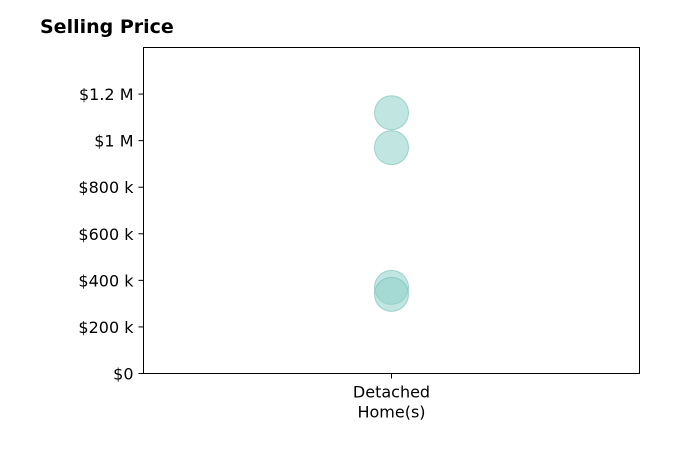 This screenshot has width=679, height=467. Describe the element at coordinates (391, 203) in the screenshot. I see `data-points` at that location.